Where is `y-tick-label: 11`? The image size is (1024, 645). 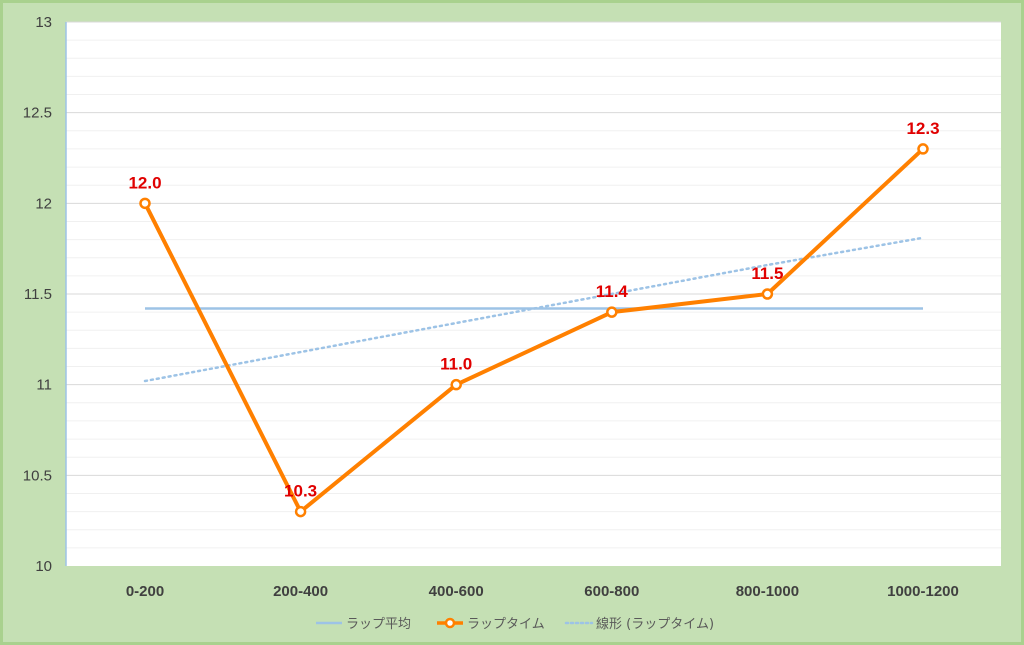 y-tick-label: 11 is located at coordinates (44, 385).